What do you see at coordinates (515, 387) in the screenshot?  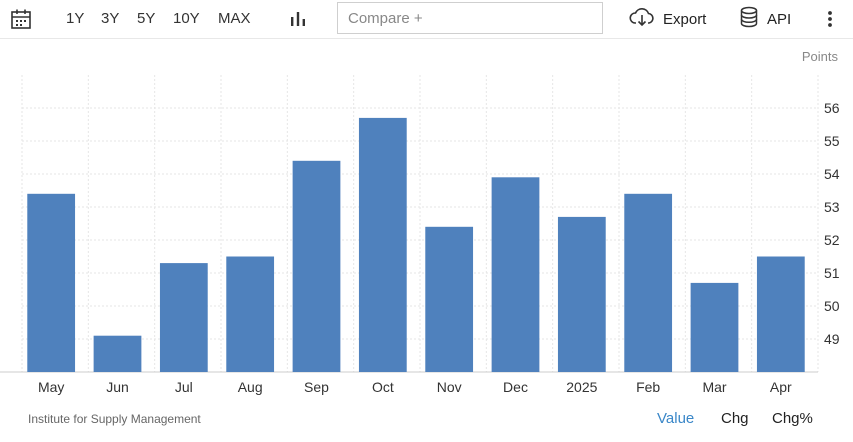 I see `x-tick-label: Dec` at bounding box center [515, 387].